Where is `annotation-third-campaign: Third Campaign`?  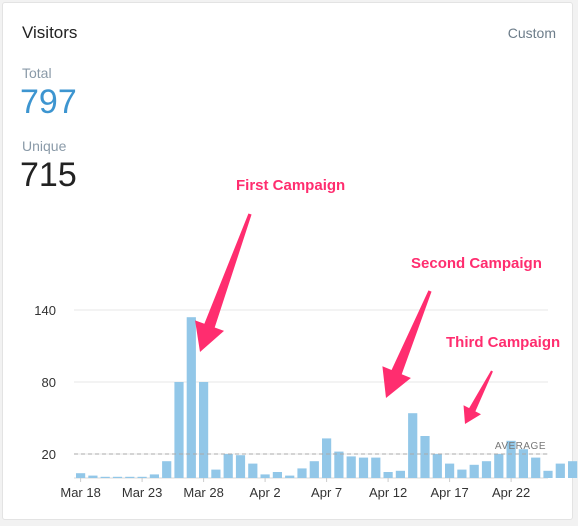
annotation-third-campaign: Third Campaign is located at coordinates (503, 342).